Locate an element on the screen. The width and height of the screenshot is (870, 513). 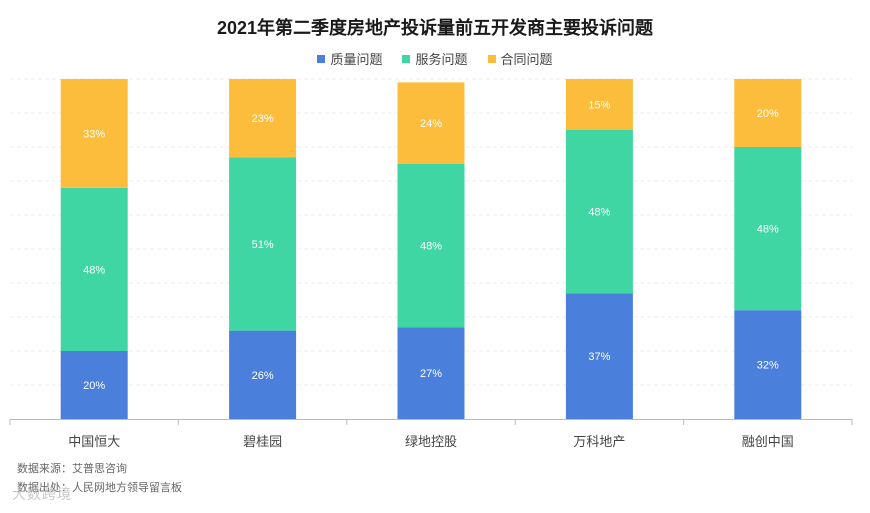
legend-item-contract: 合同问题 is located at coordinates (520, 58).